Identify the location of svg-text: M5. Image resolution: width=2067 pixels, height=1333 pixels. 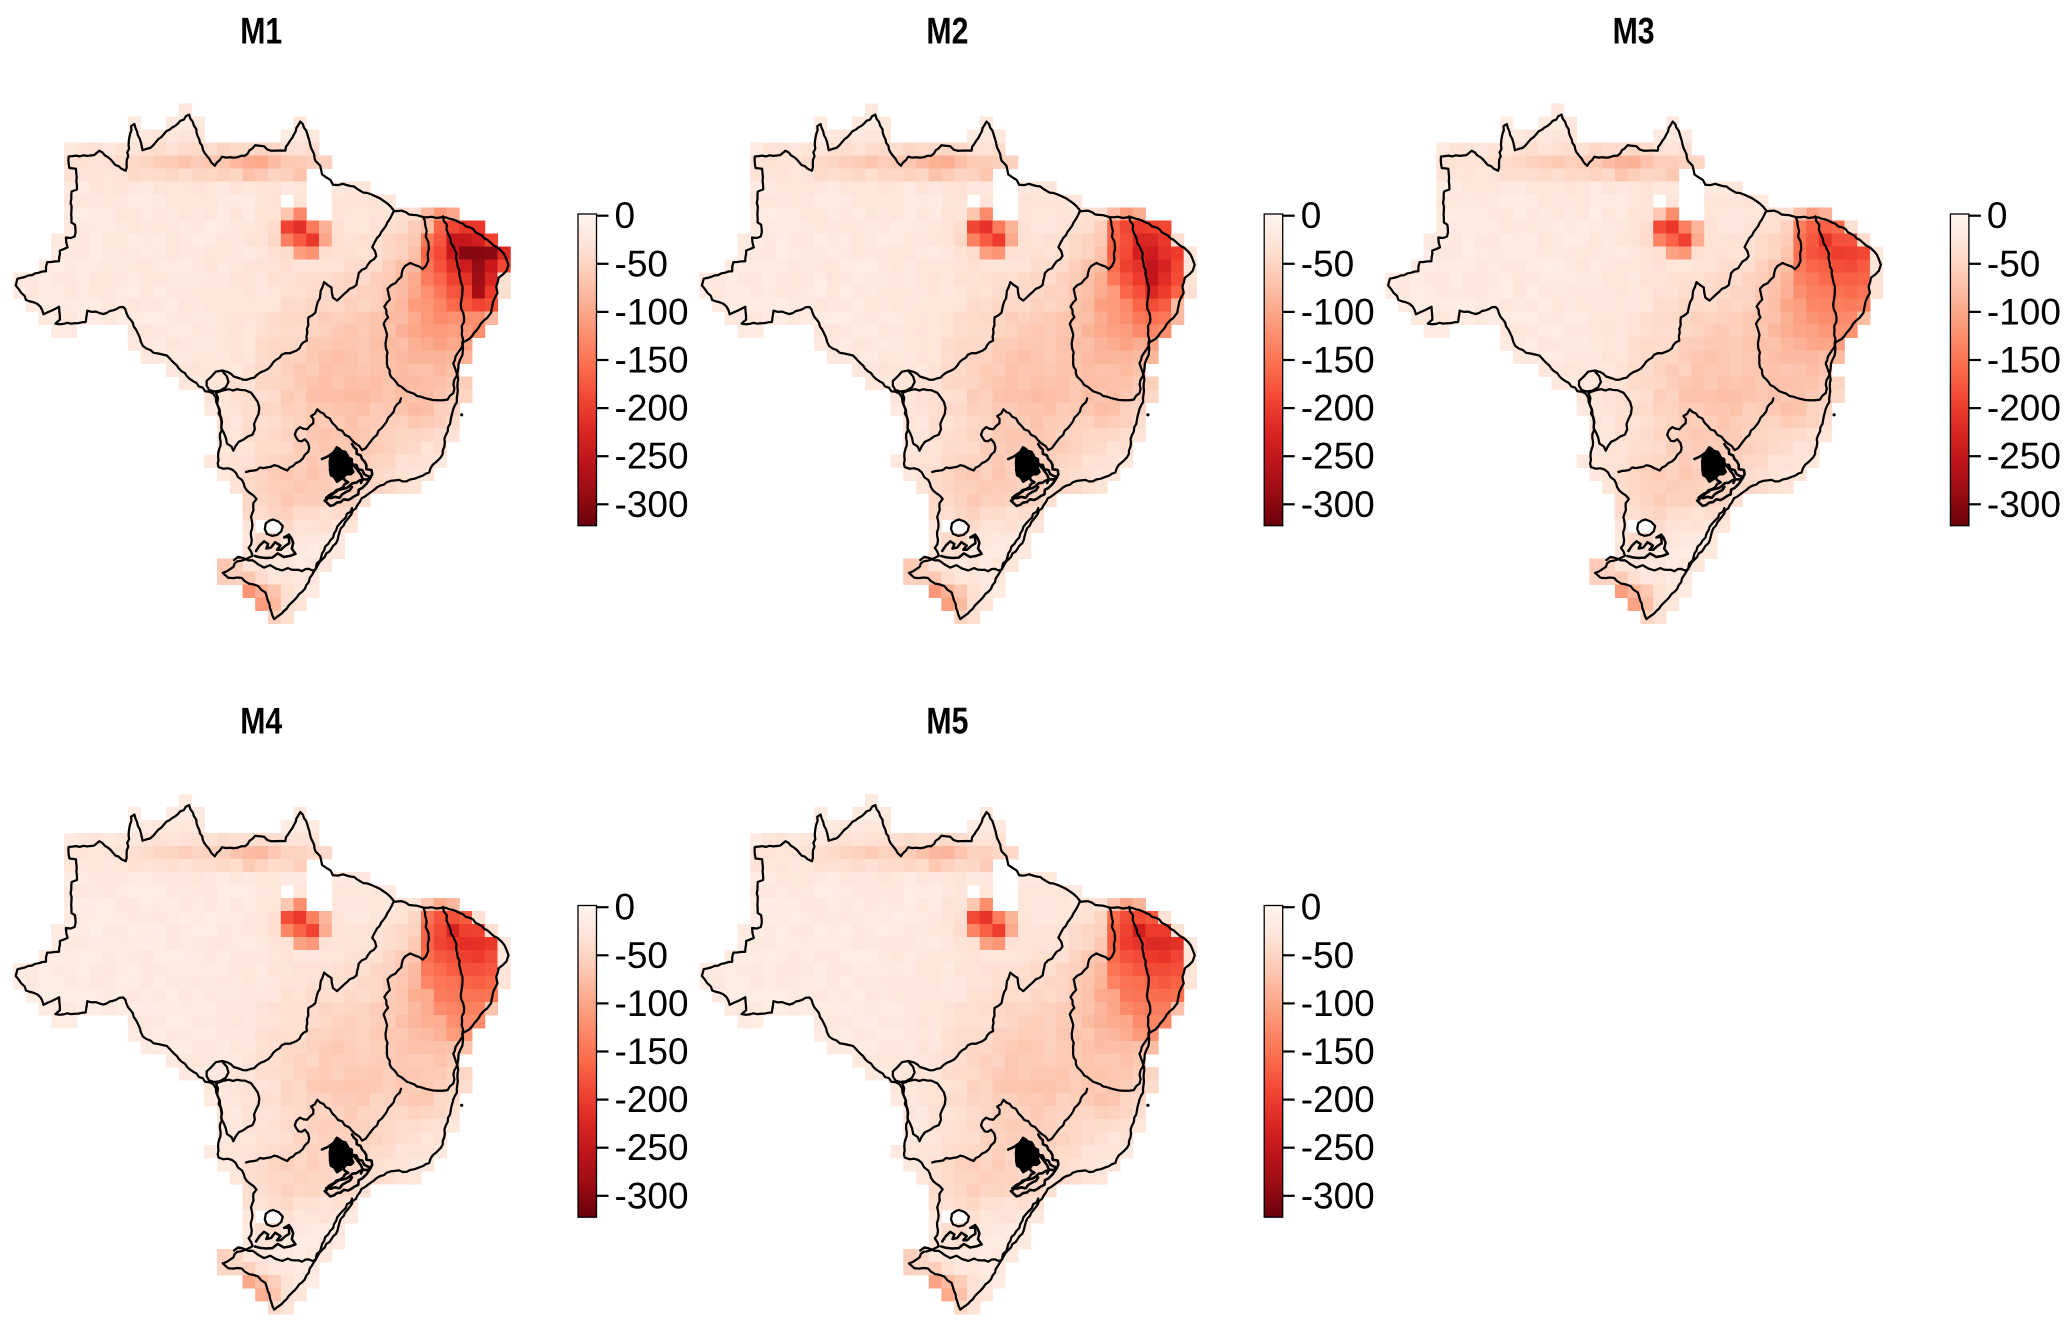
(947, 721).